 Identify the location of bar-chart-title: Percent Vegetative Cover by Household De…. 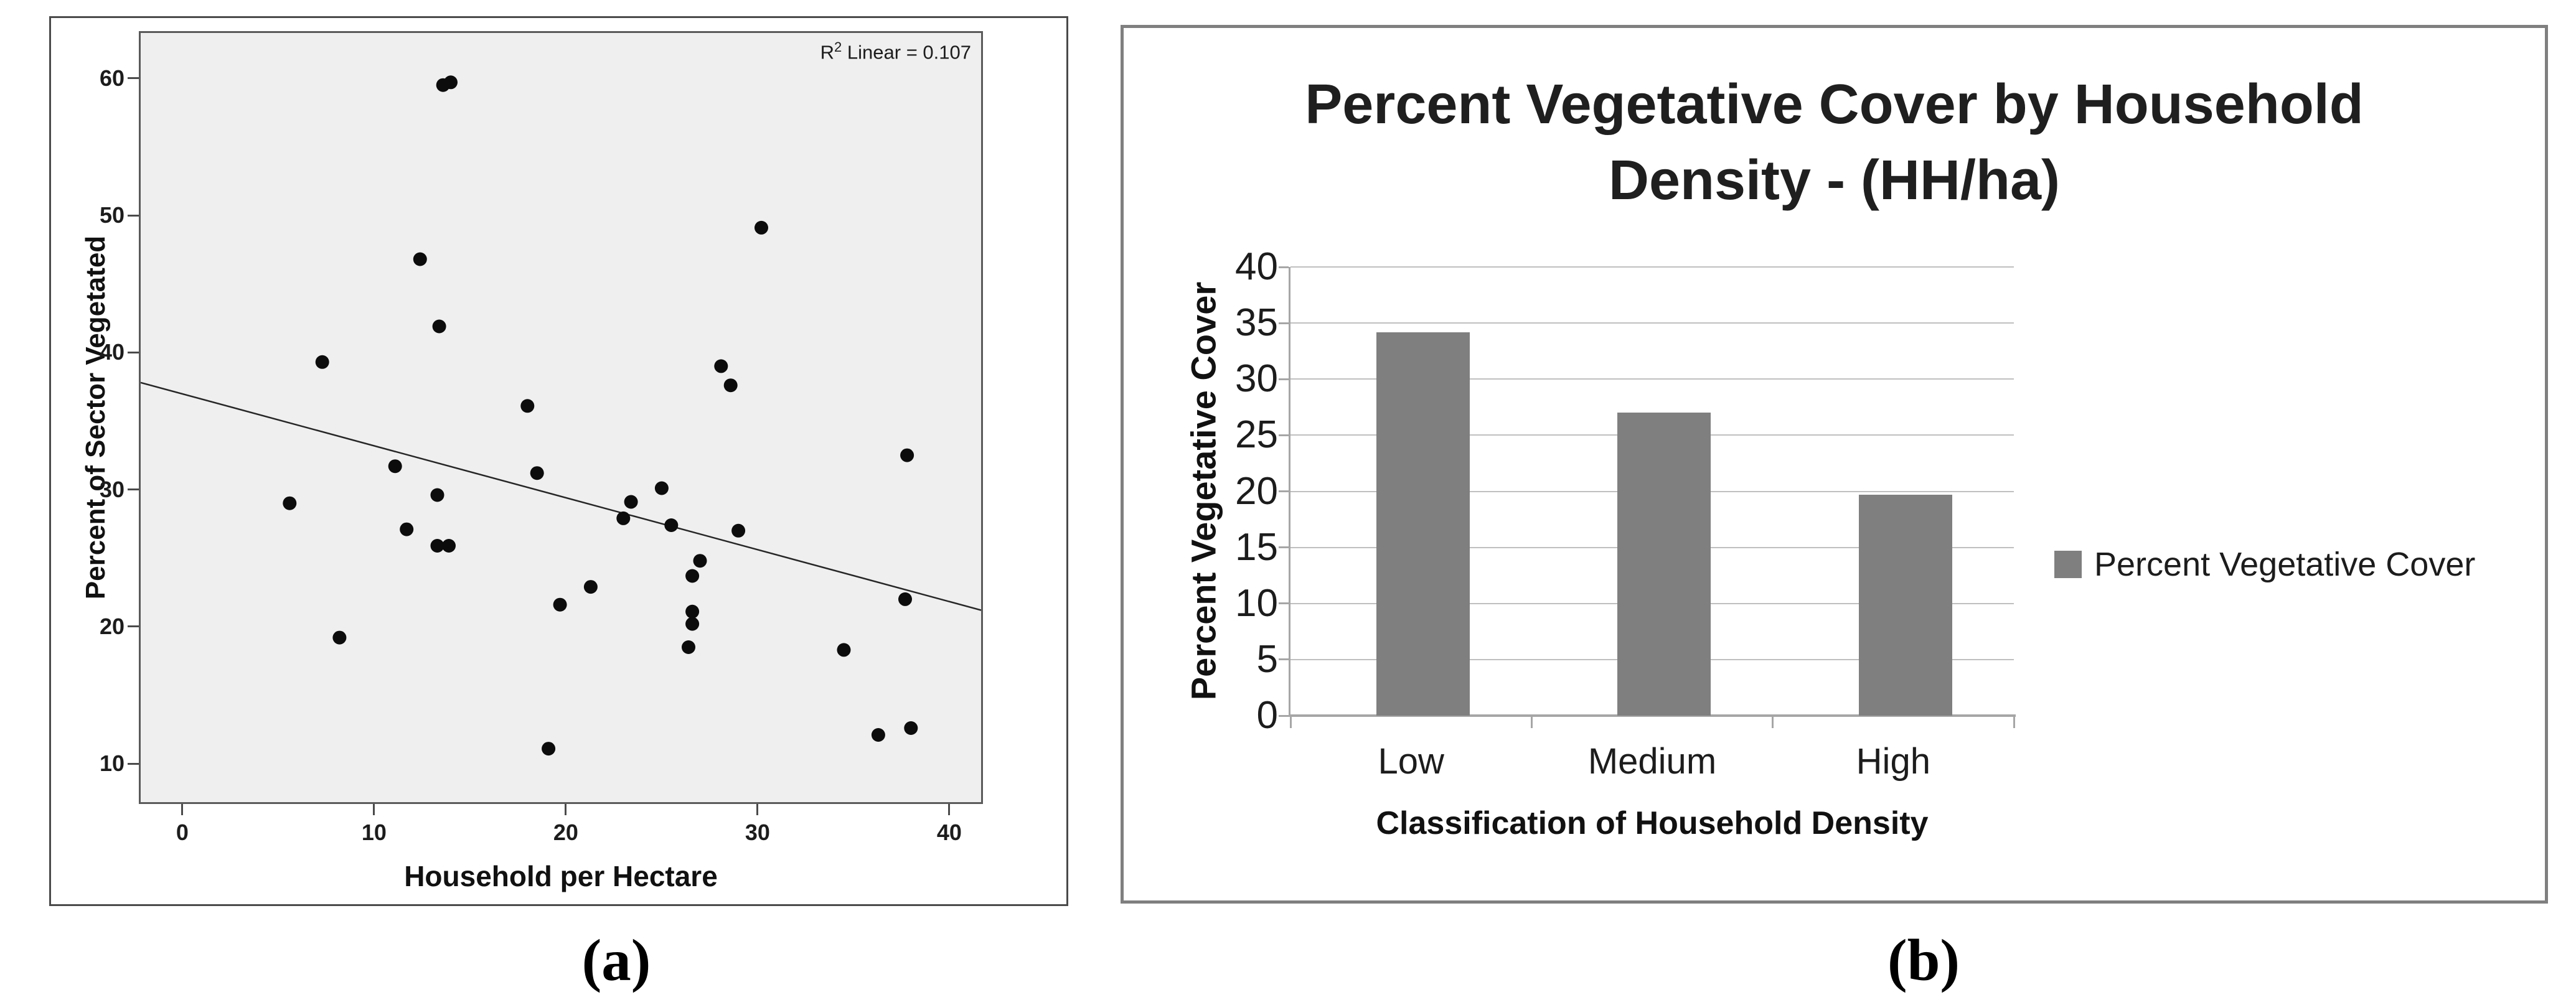
(1834, 142).